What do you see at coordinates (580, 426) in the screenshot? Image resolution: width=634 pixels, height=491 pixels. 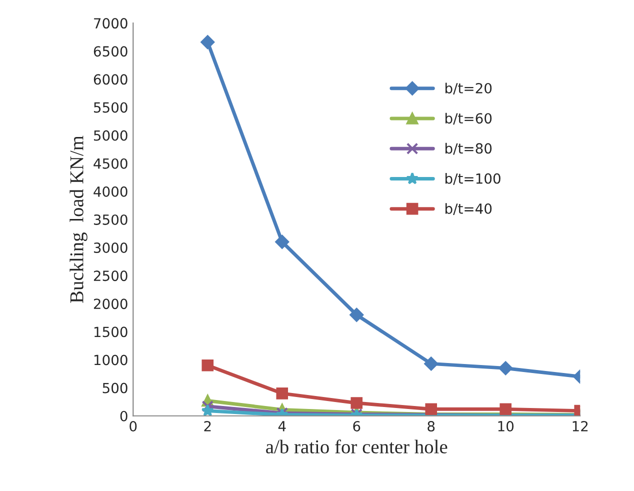 I see `x-tick-label: 12` at bounding box center [580, 426].